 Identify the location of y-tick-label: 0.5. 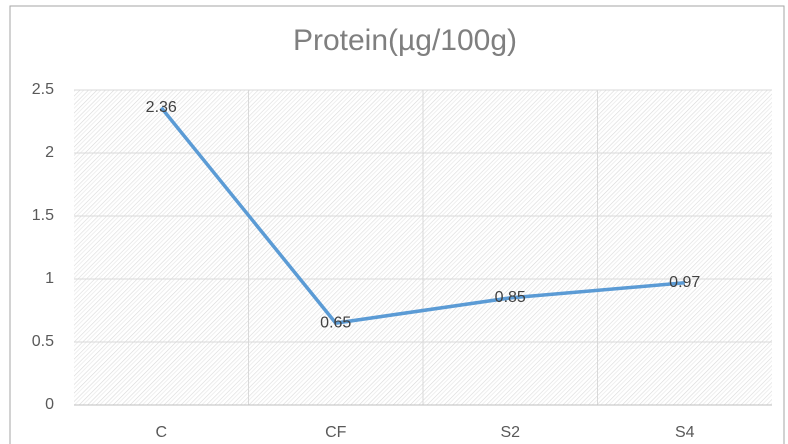
(43, 341).